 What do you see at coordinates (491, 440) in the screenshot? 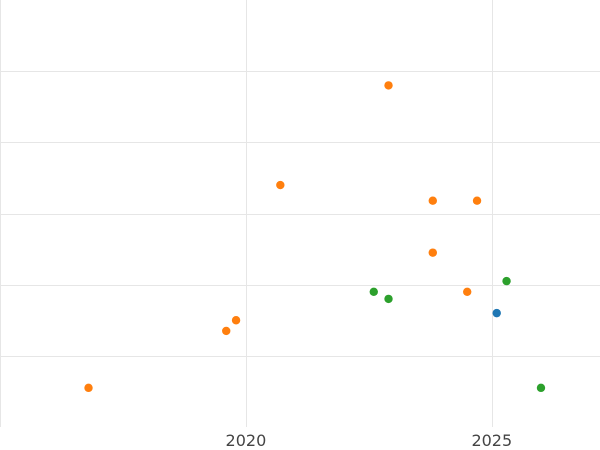
I see `x-tick-label-2025: 2025` at bounding box center [491, 440].